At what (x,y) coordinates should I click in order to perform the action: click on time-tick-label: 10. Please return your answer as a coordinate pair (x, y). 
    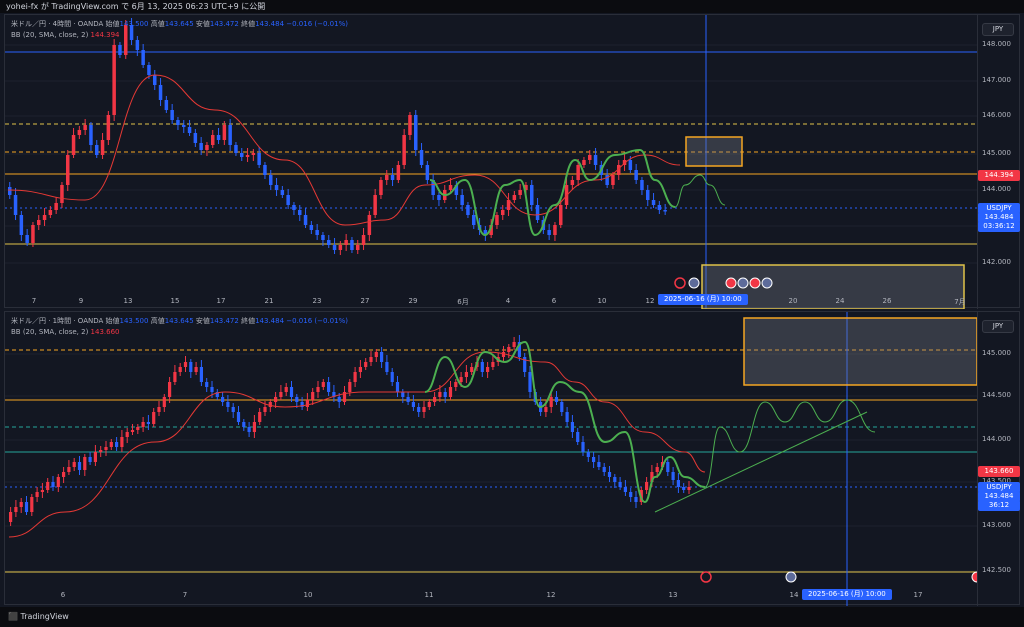
    Looking at the image, I should click on (602, 301).